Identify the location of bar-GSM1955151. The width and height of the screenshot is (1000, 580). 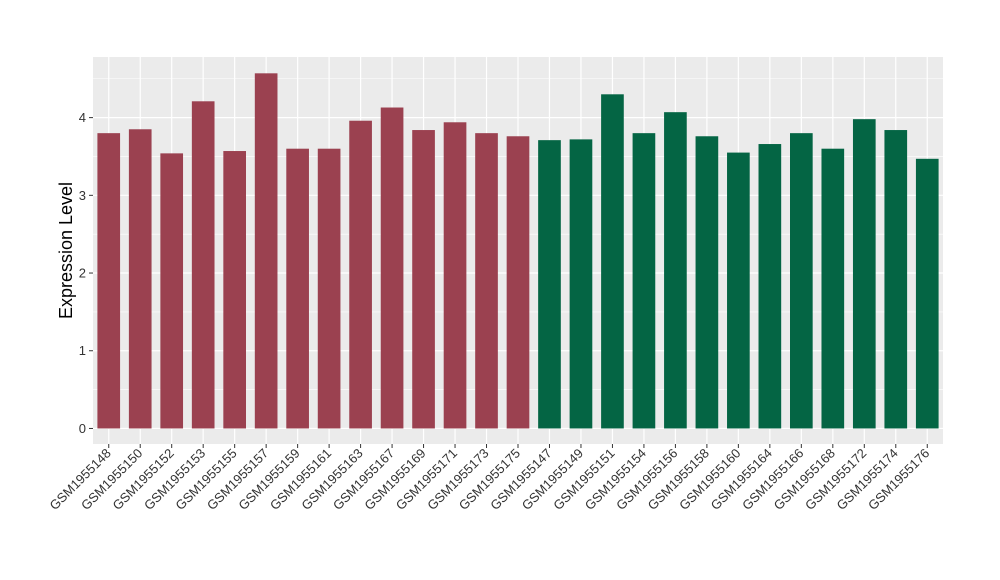
(612, 261).